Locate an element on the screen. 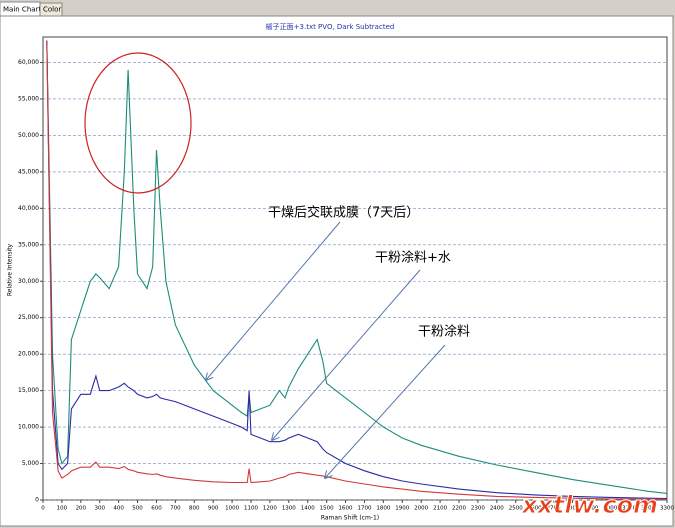  tab-label: Color is located at coordinates (52, 10).